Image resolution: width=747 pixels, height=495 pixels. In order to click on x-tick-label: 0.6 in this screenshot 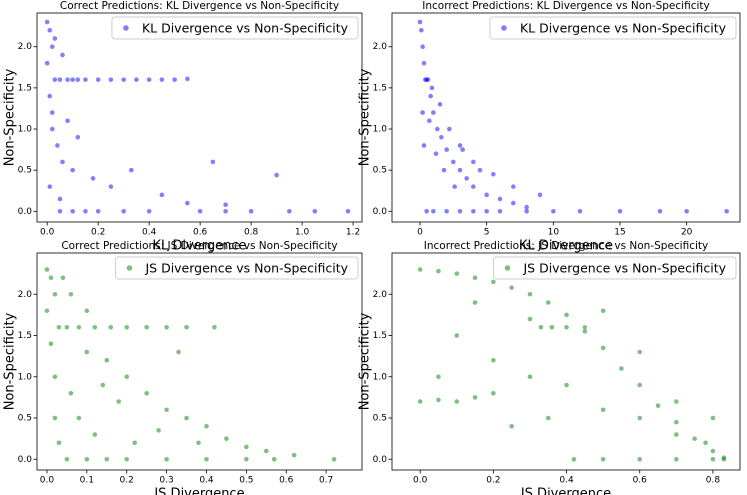, I will do `click(200, 233)`.